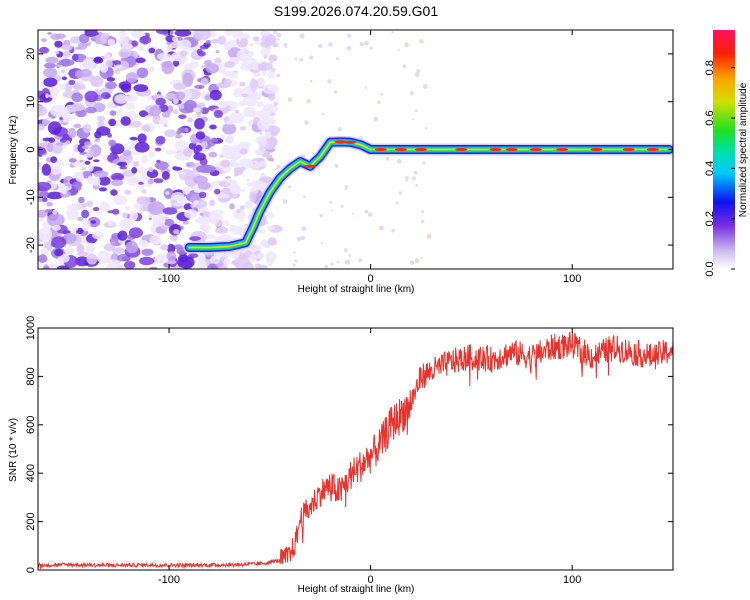 This screenshot has width=750, height=600. Describe the element at coordinates (652, 149) in the screenshot. I see `ridge-peak` at that location.